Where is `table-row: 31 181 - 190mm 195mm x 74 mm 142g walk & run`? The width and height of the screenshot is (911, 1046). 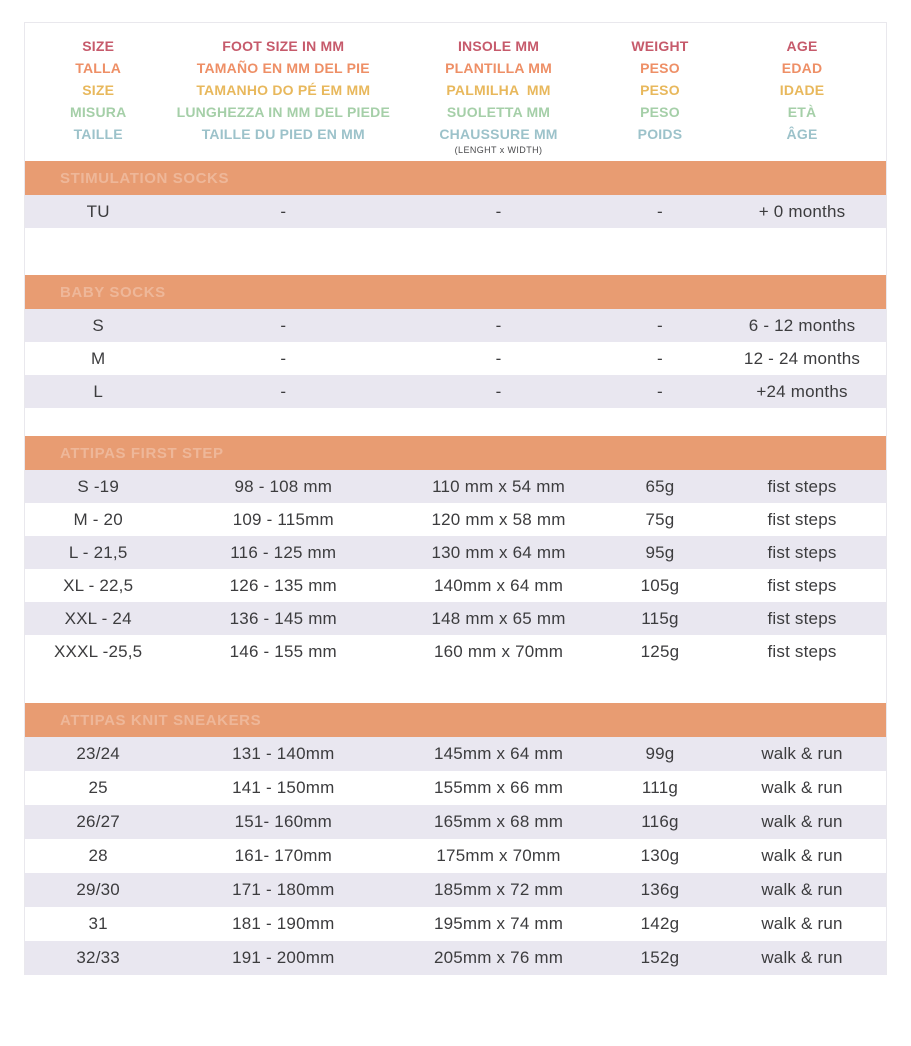
table-row: 31 181 - 190mm 195mm x 74 mm 142g walk & run is located at coordinates (455, 924).